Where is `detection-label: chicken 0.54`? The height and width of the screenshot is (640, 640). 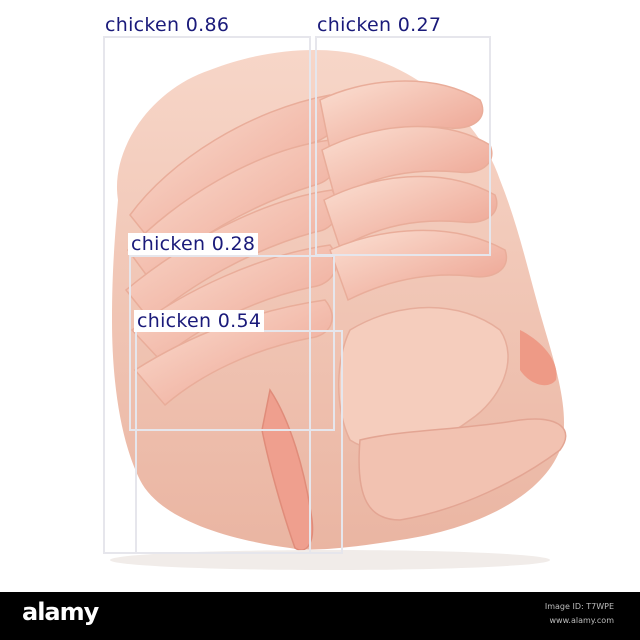 detection-label: chicken 0.54 is located at coordinates (199, 321).